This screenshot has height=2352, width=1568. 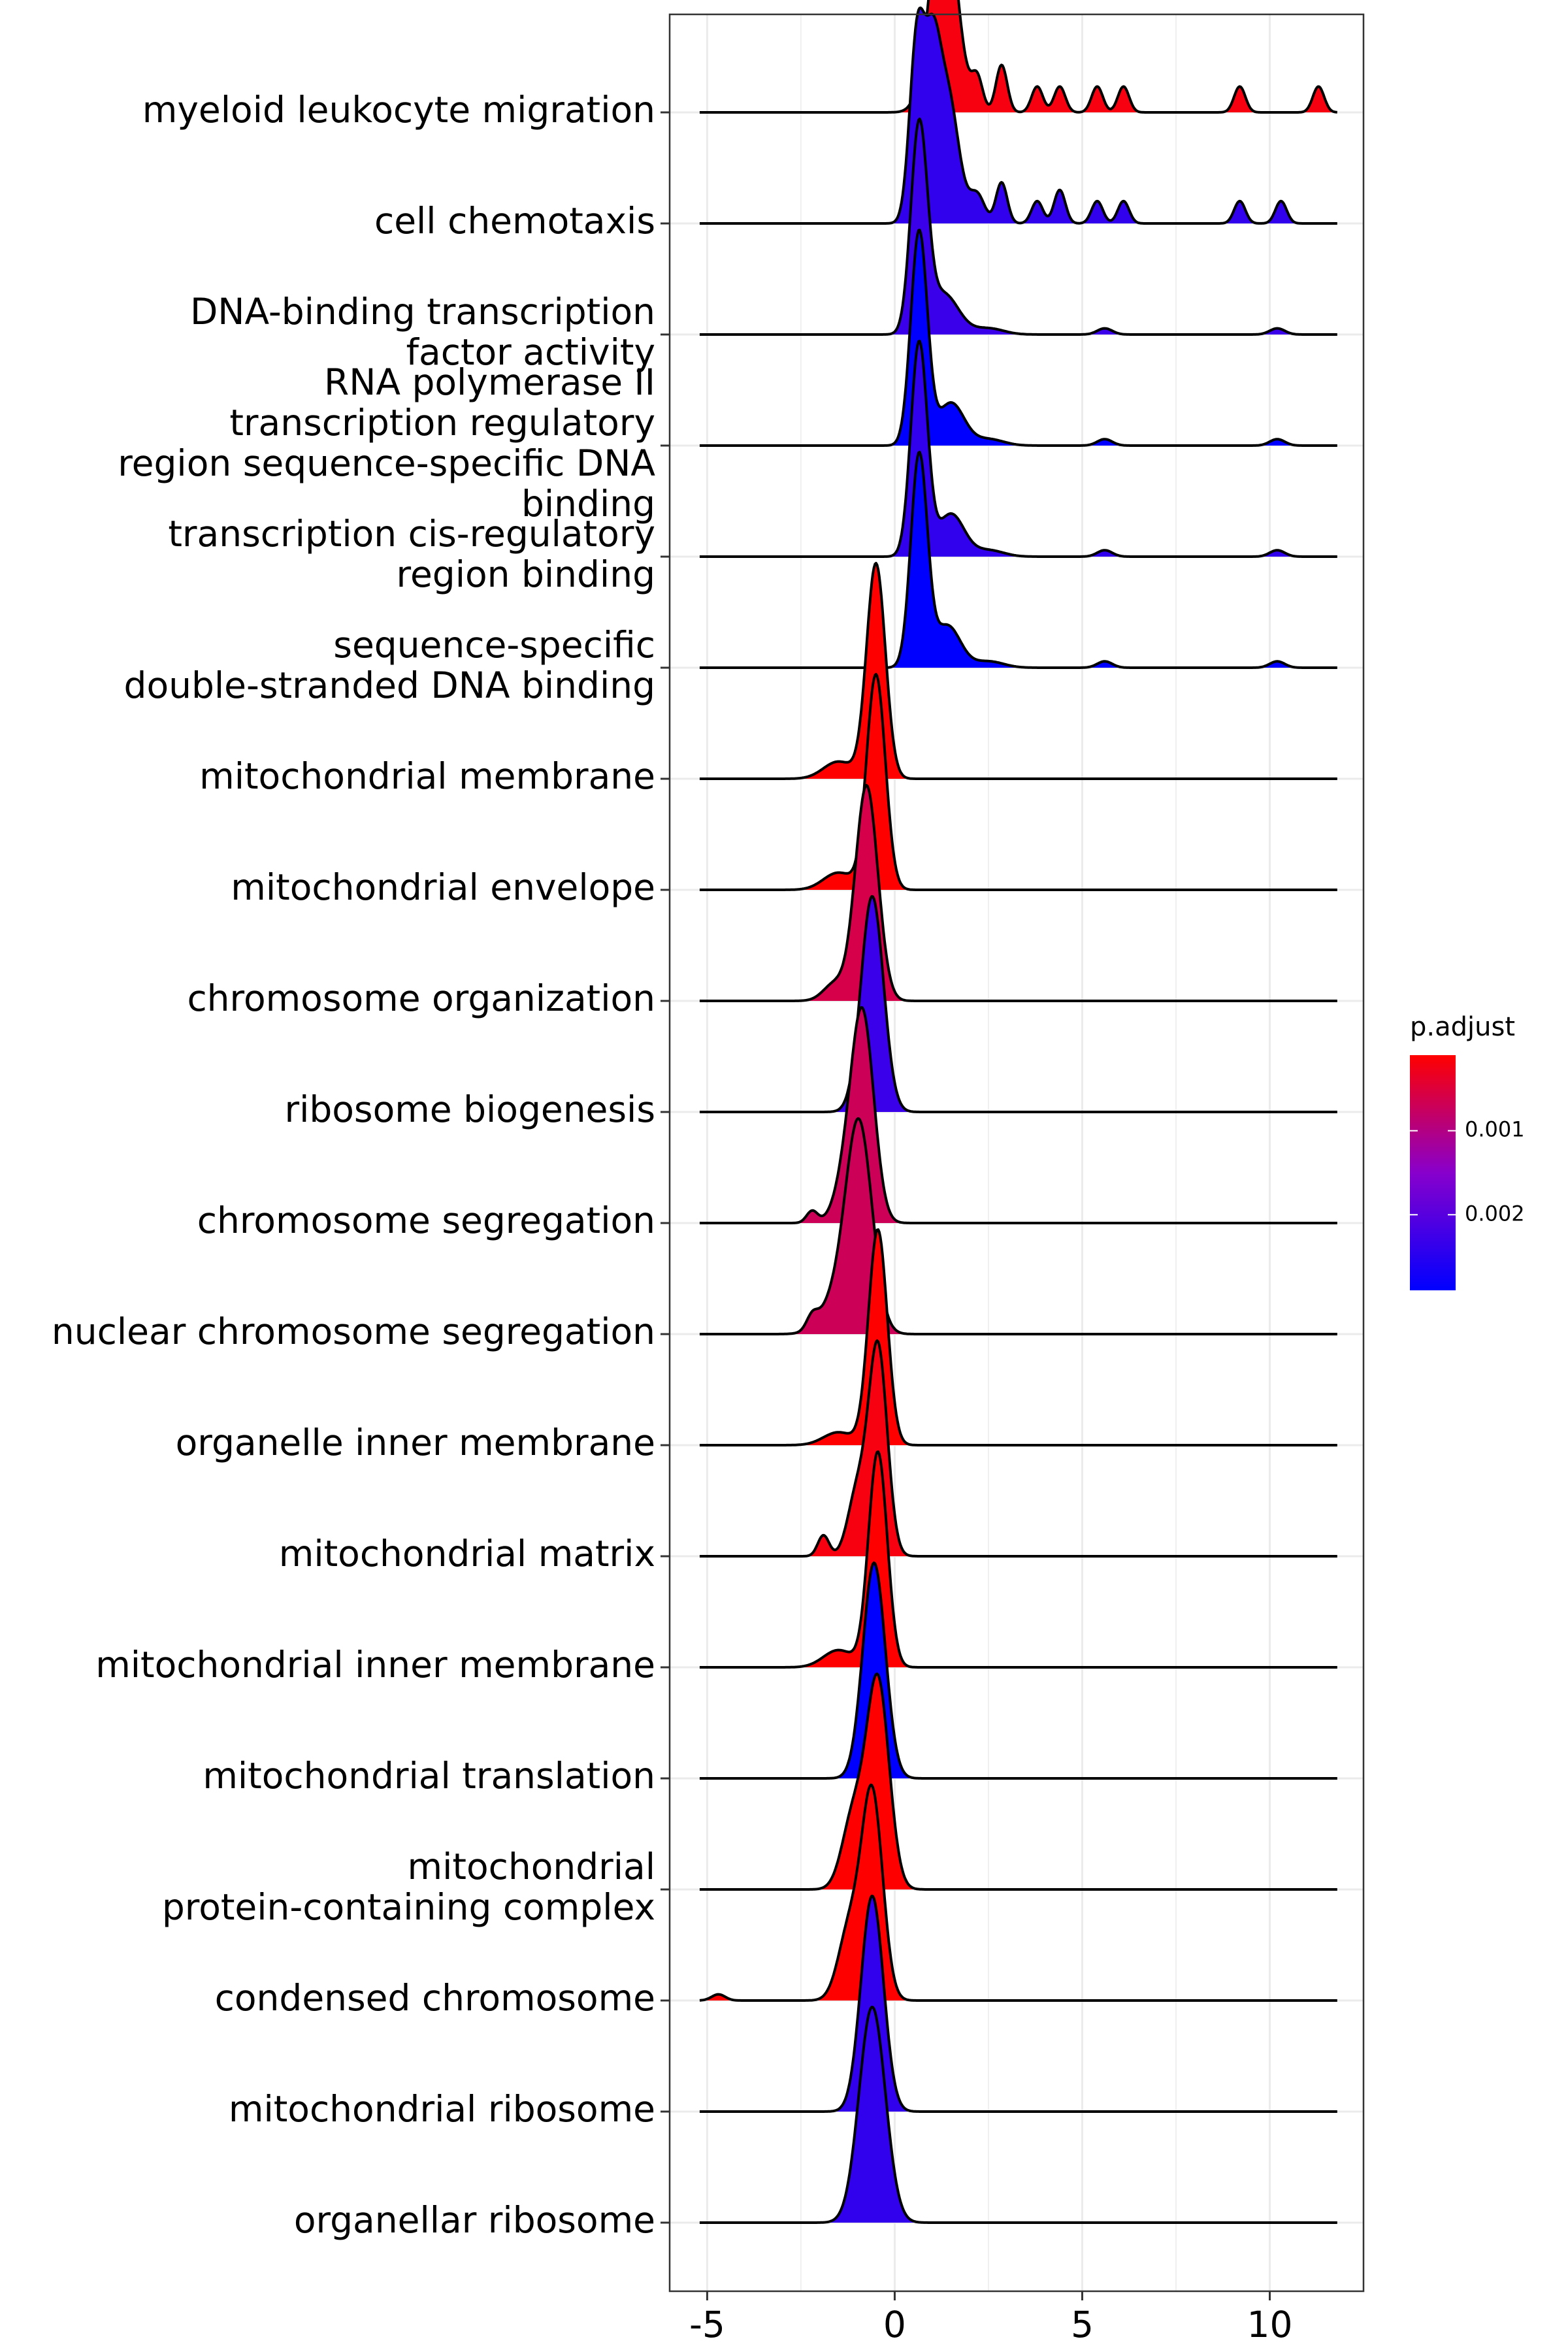 What do you see at coordinates (435, 1998) in the screenshot?
I see `y-axis-label: condensed chromosome` at bounding box center [435, 1998].